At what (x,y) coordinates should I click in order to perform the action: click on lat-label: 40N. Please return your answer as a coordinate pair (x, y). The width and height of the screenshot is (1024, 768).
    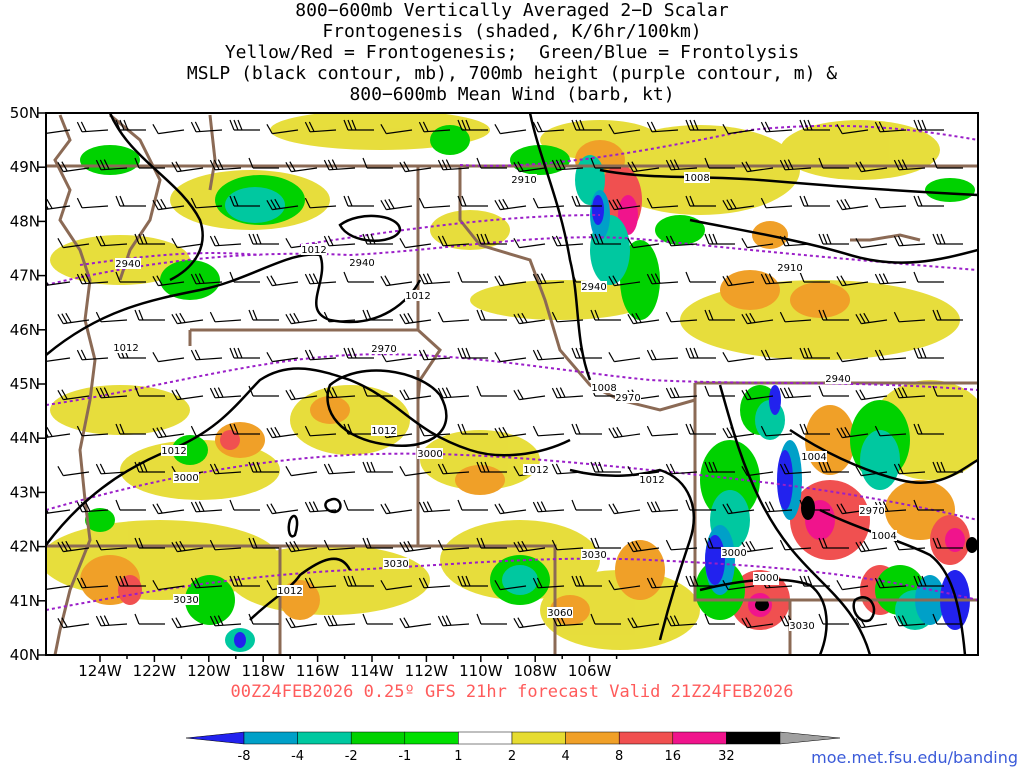
    Looking at the image, I should click on (25, 655).